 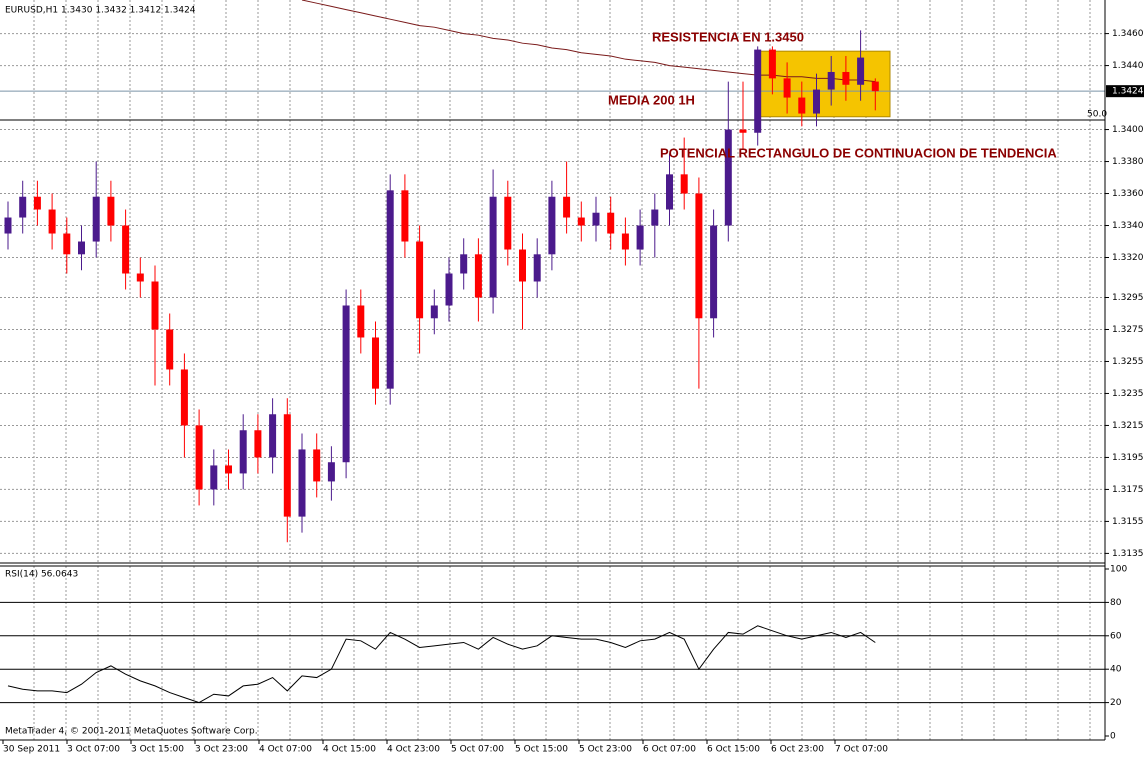 I want to click on y-tick-label: 1.3460, so click(x=1128, y=34).